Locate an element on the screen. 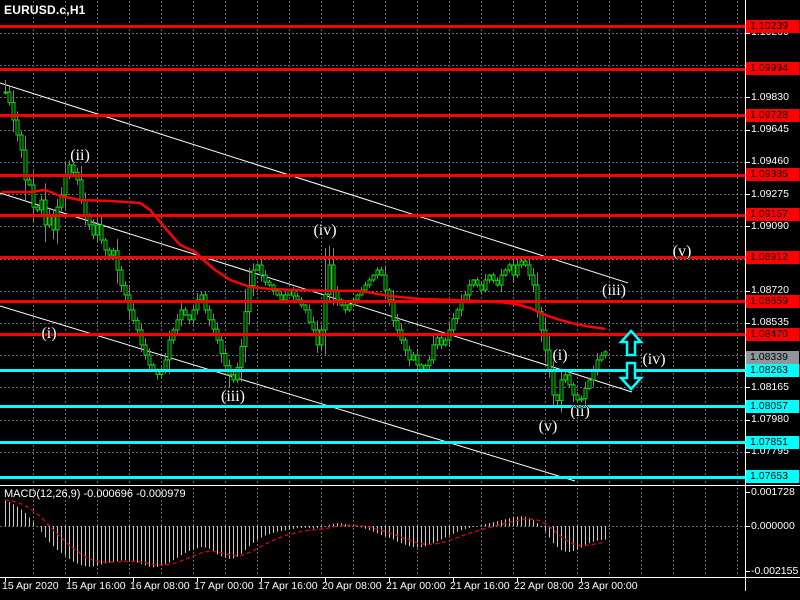 This screenshot has height=600, width=800. indicator-label: MACD(12,26,9) -0.000696 -0.000979 is located at coordinates (95, 494).